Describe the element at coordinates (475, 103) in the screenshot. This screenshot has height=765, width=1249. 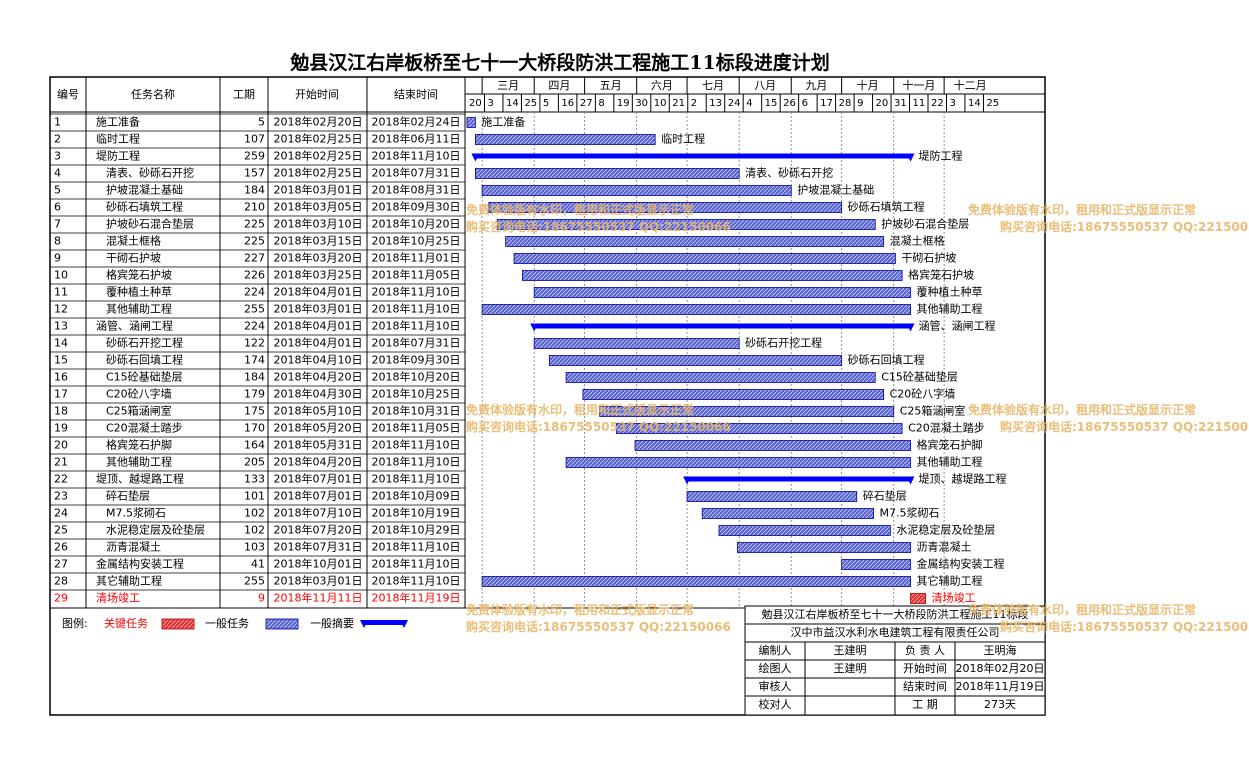
I see `day-tick-label: 20` at that location.